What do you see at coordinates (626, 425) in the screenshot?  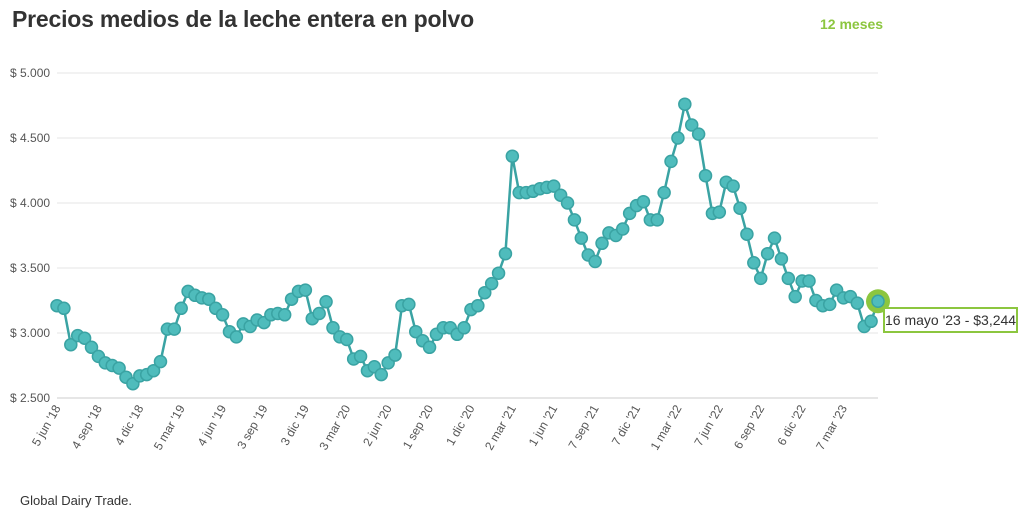 I see `x-tick-label: 7 dic '21` at bounding box center [626, 425].